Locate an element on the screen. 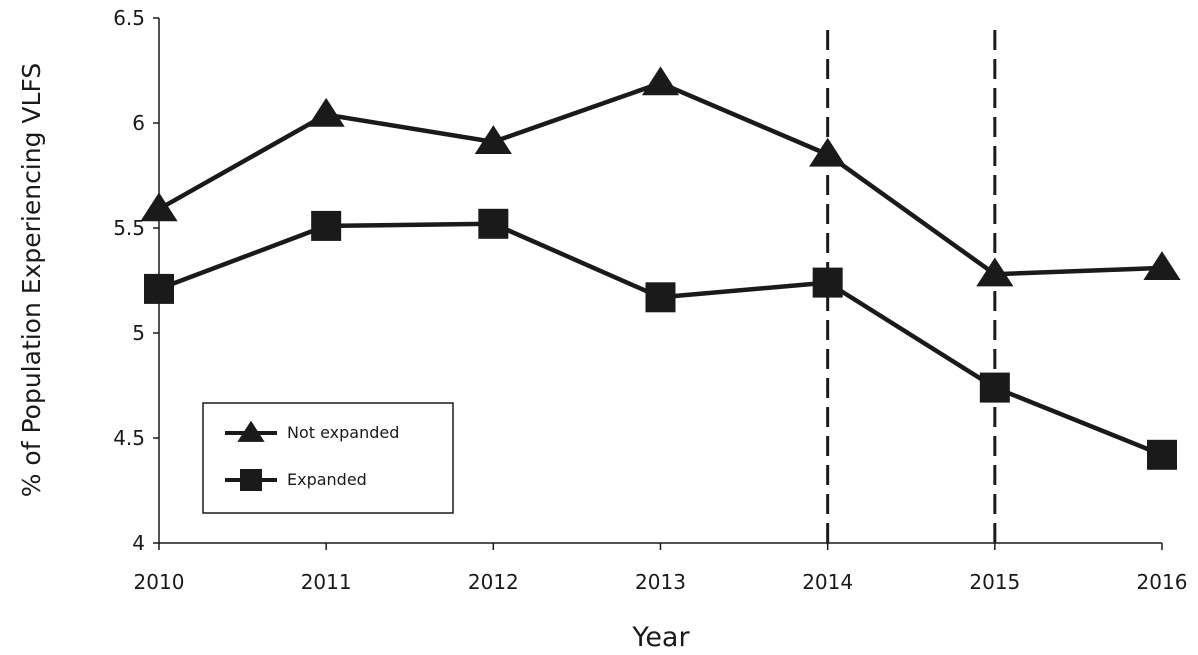  x-tick-label: 2010 is located at coordinates (159, 582).